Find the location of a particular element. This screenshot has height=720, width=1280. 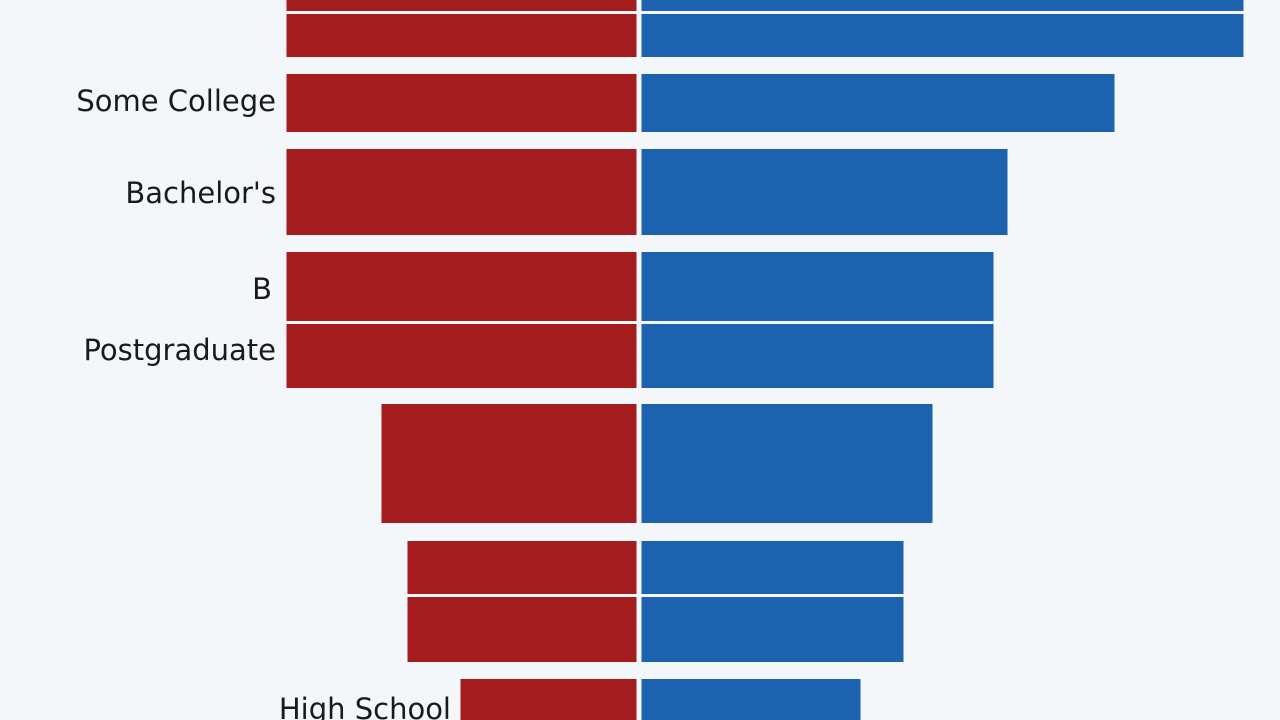

category-label-9: High School is located at coordinates (365, 706).